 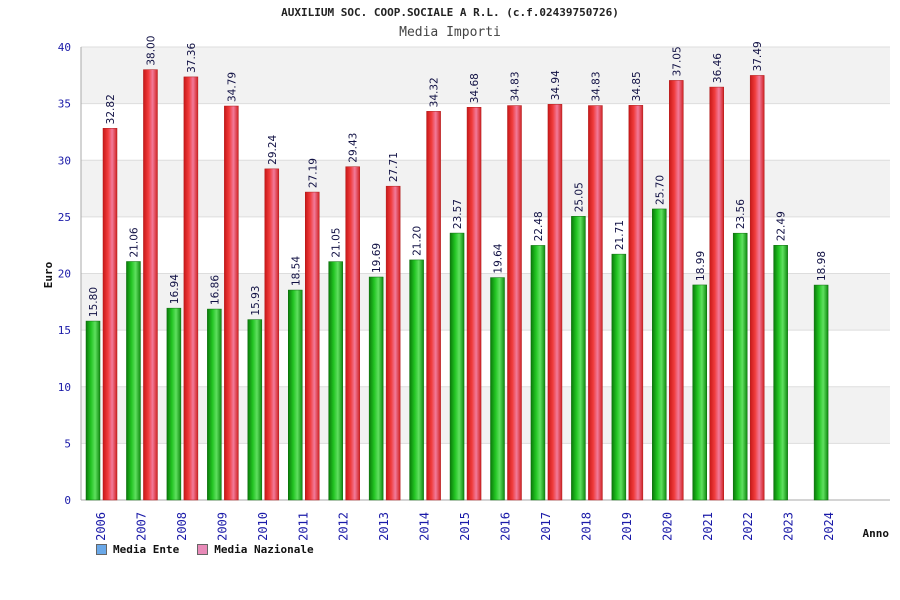 I want to click on y-tick-label: 35, so click(x=64, y=104).